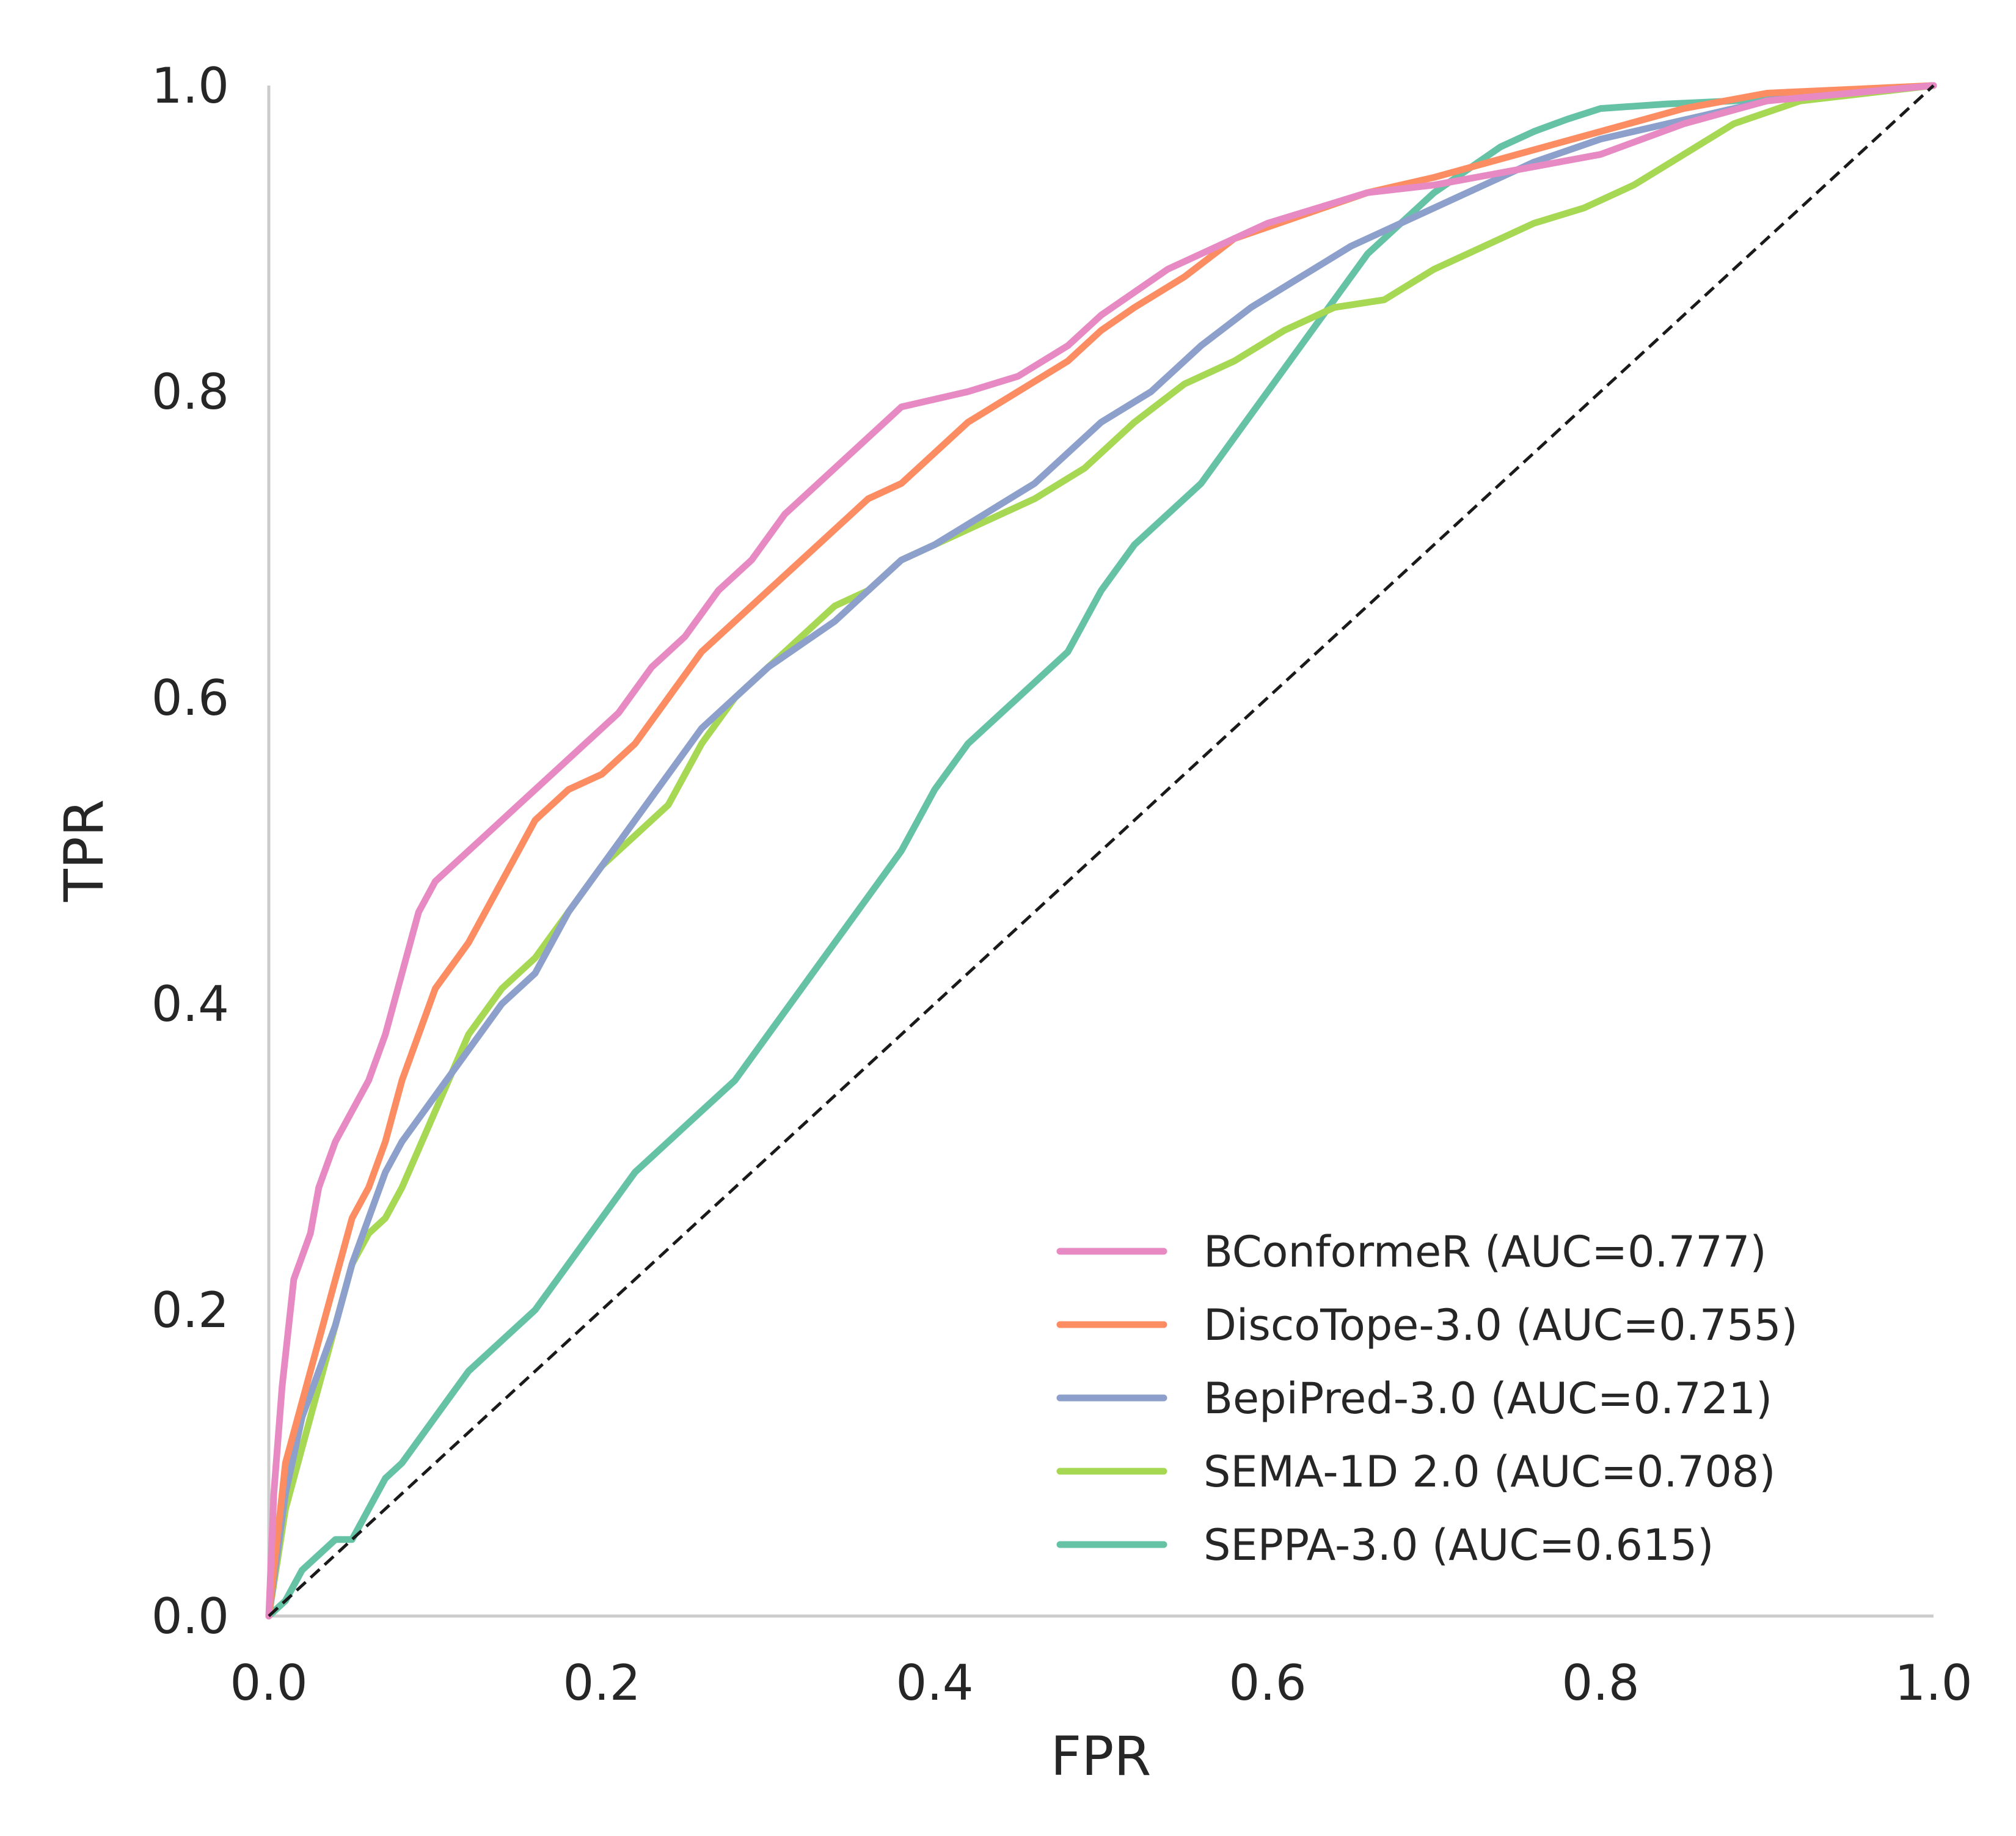 This screenshot has height=1836, width=2016. I want to click on y-tick-label: 0.8, so click(190, 392).